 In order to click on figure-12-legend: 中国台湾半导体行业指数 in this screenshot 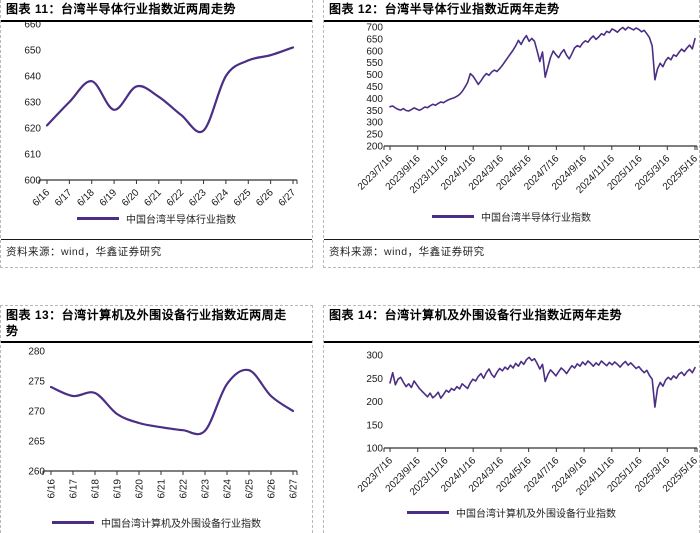, I will do `click(511, 217)`.